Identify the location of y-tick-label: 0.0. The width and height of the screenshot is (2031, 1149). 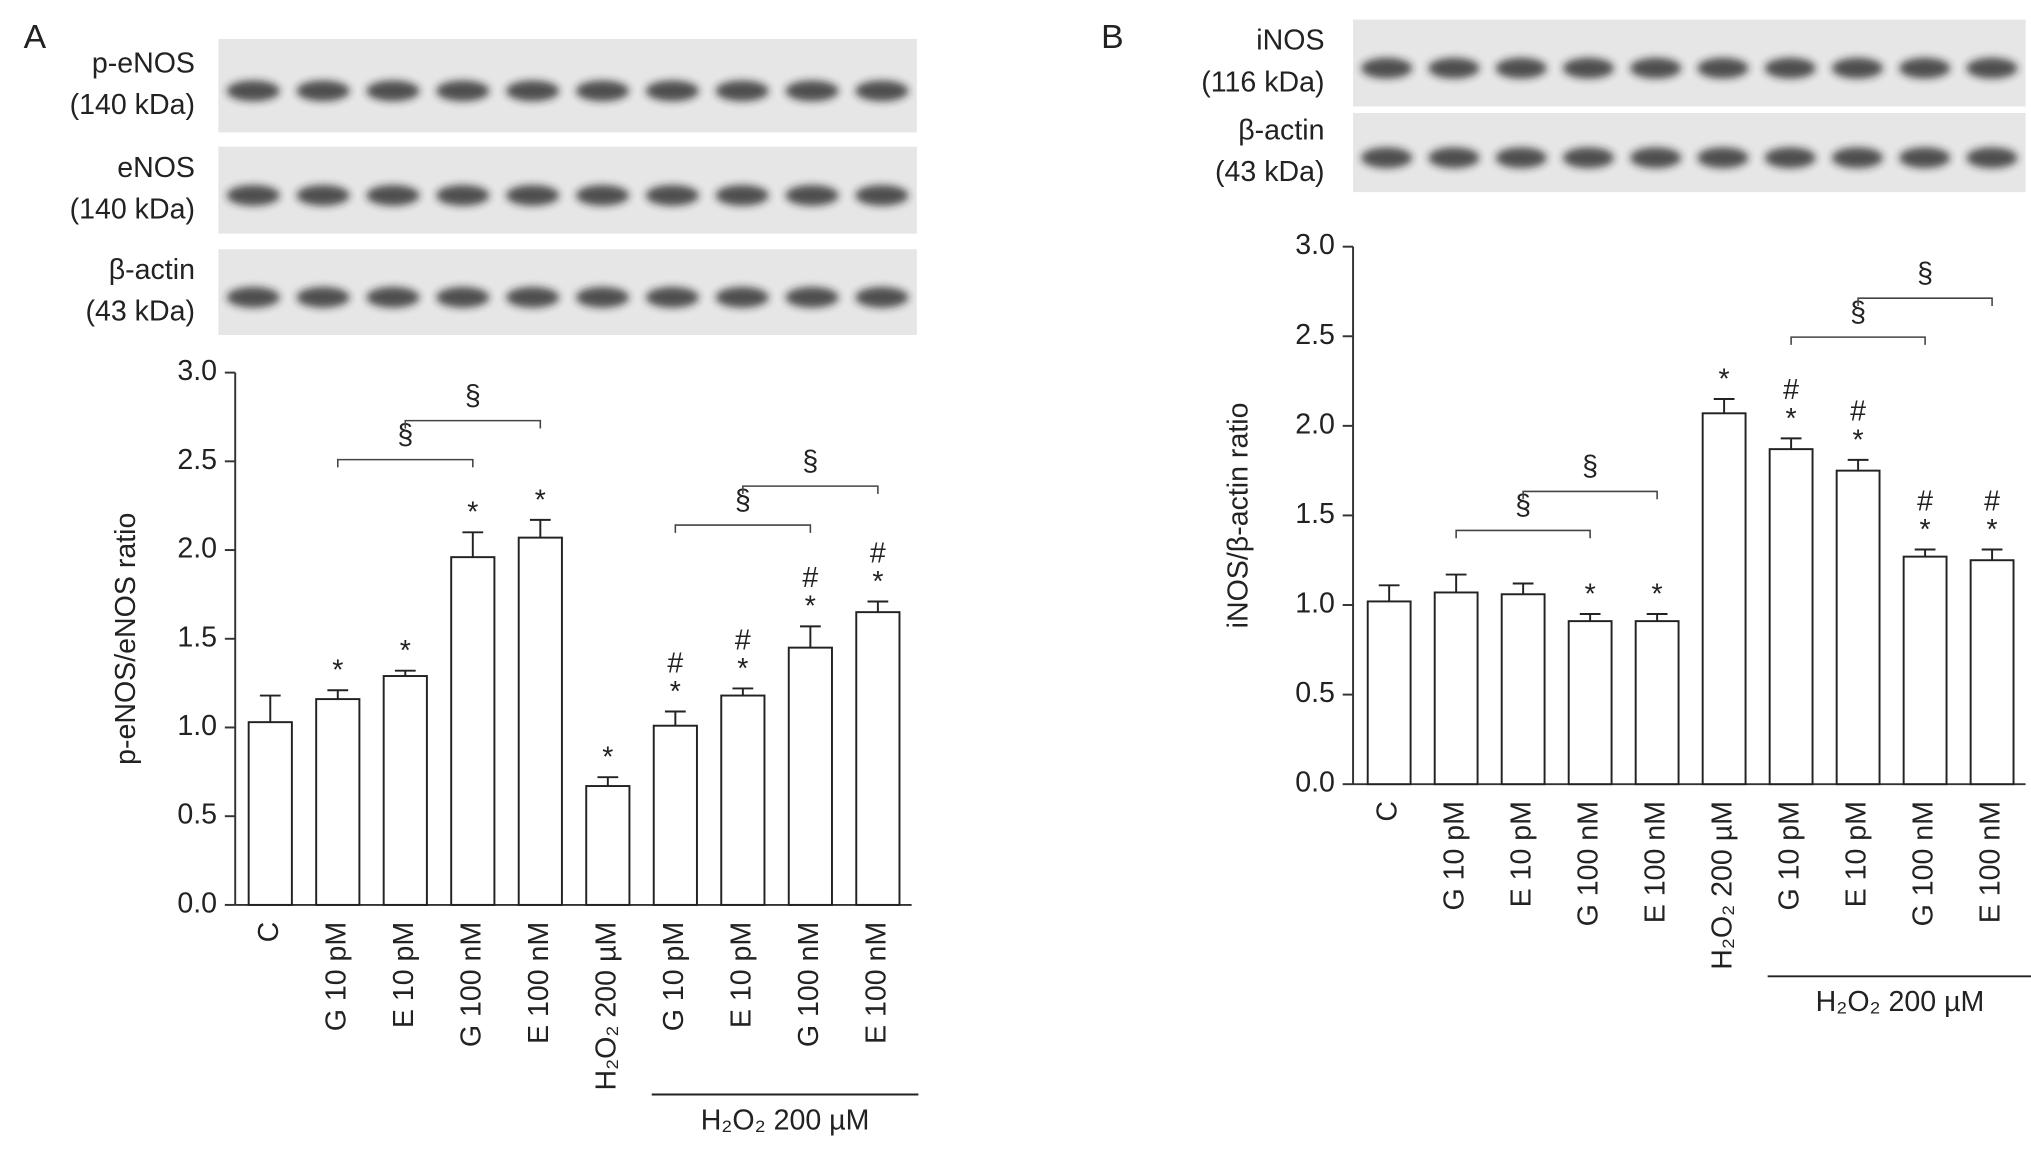
(1315, 783).